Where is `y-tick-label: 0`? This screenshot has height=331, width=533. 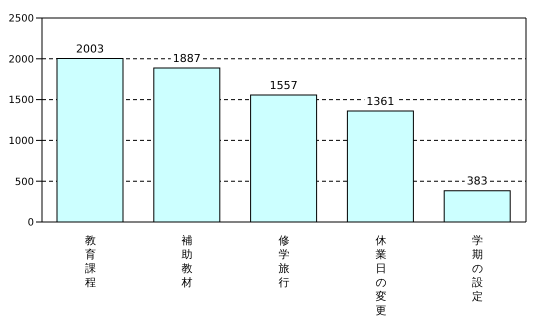
y-tick-label: 0 is located at coordinates (31, 223).